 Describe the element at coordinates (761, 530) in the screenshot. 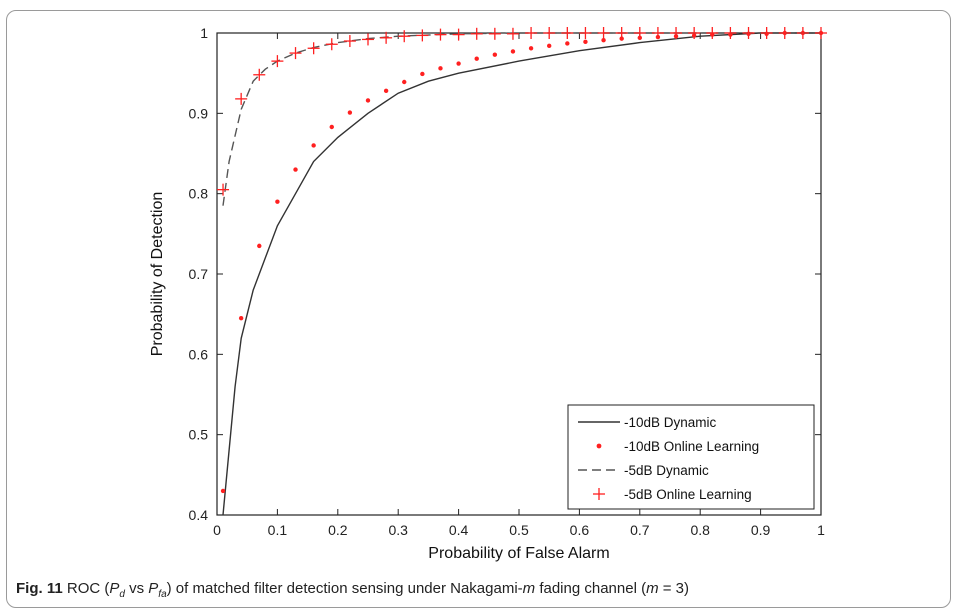

I see `x-tick-label: 0.9` at that location.